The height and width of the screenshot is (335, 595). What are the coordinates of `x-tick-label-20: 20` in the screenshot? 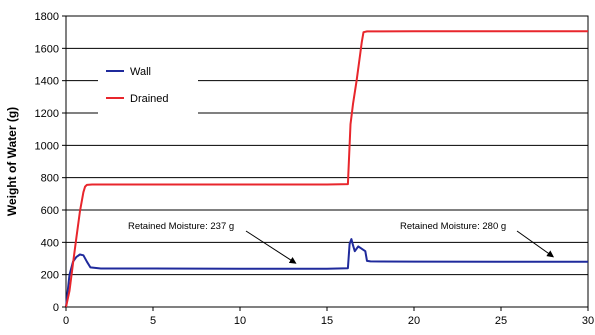 It's located at (414, 321).